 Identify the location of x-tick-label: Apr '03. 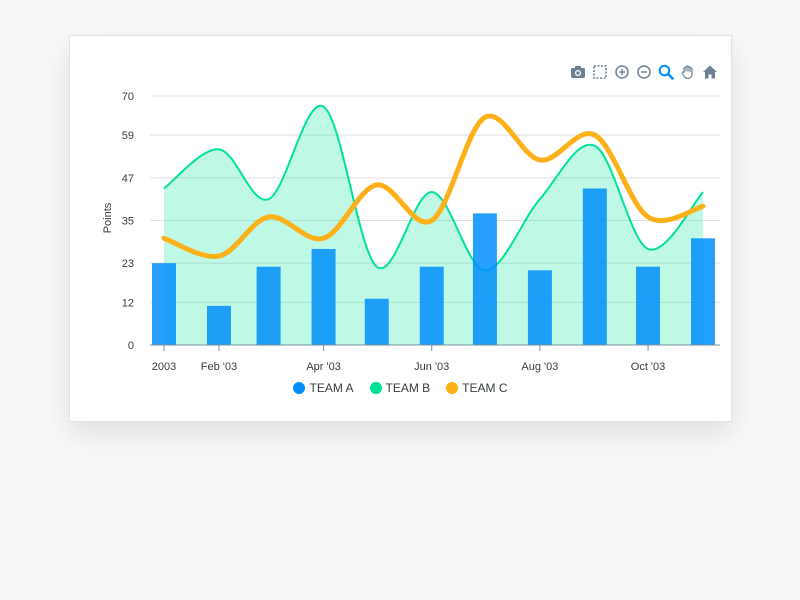
(323, 367).